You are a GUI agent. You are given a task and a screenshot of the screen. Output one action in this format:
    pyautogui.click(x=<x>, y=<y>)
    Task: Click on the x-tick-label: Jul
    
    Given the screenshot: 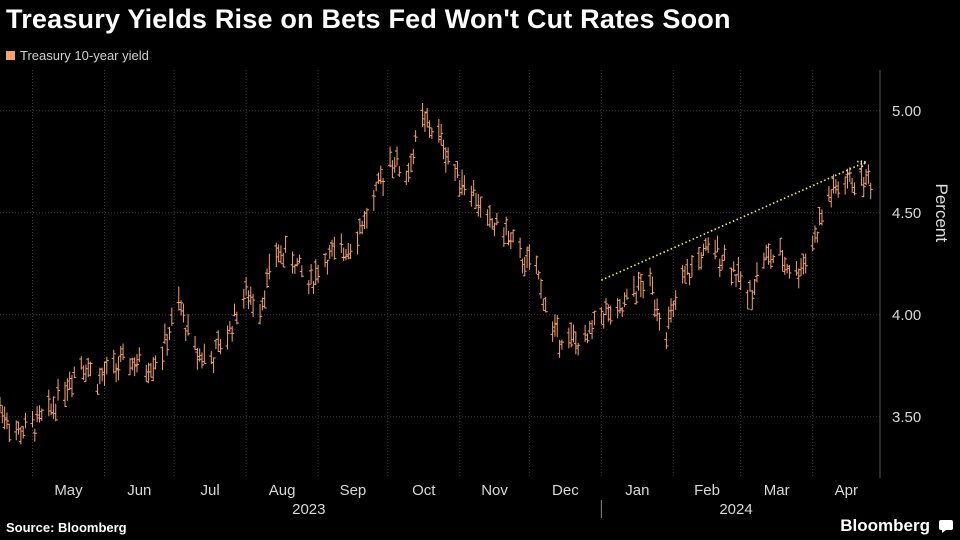 What is the action you would take?
    pyautogui.click(x=210, y=490)
    